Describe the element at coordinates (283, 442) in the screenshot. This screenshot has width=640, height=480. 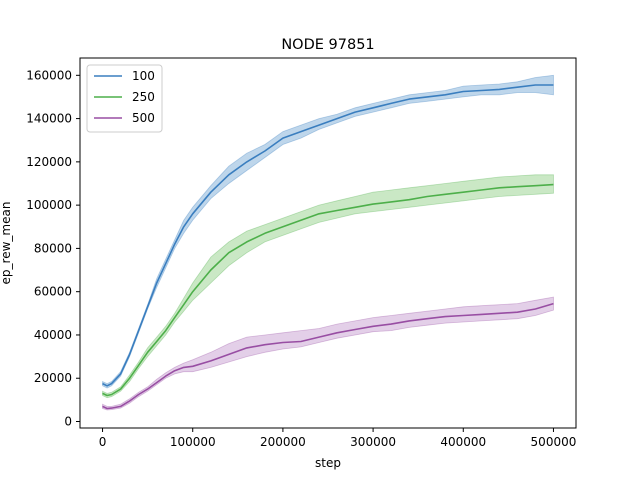
I see `x-tick-label: 200000` at that location.